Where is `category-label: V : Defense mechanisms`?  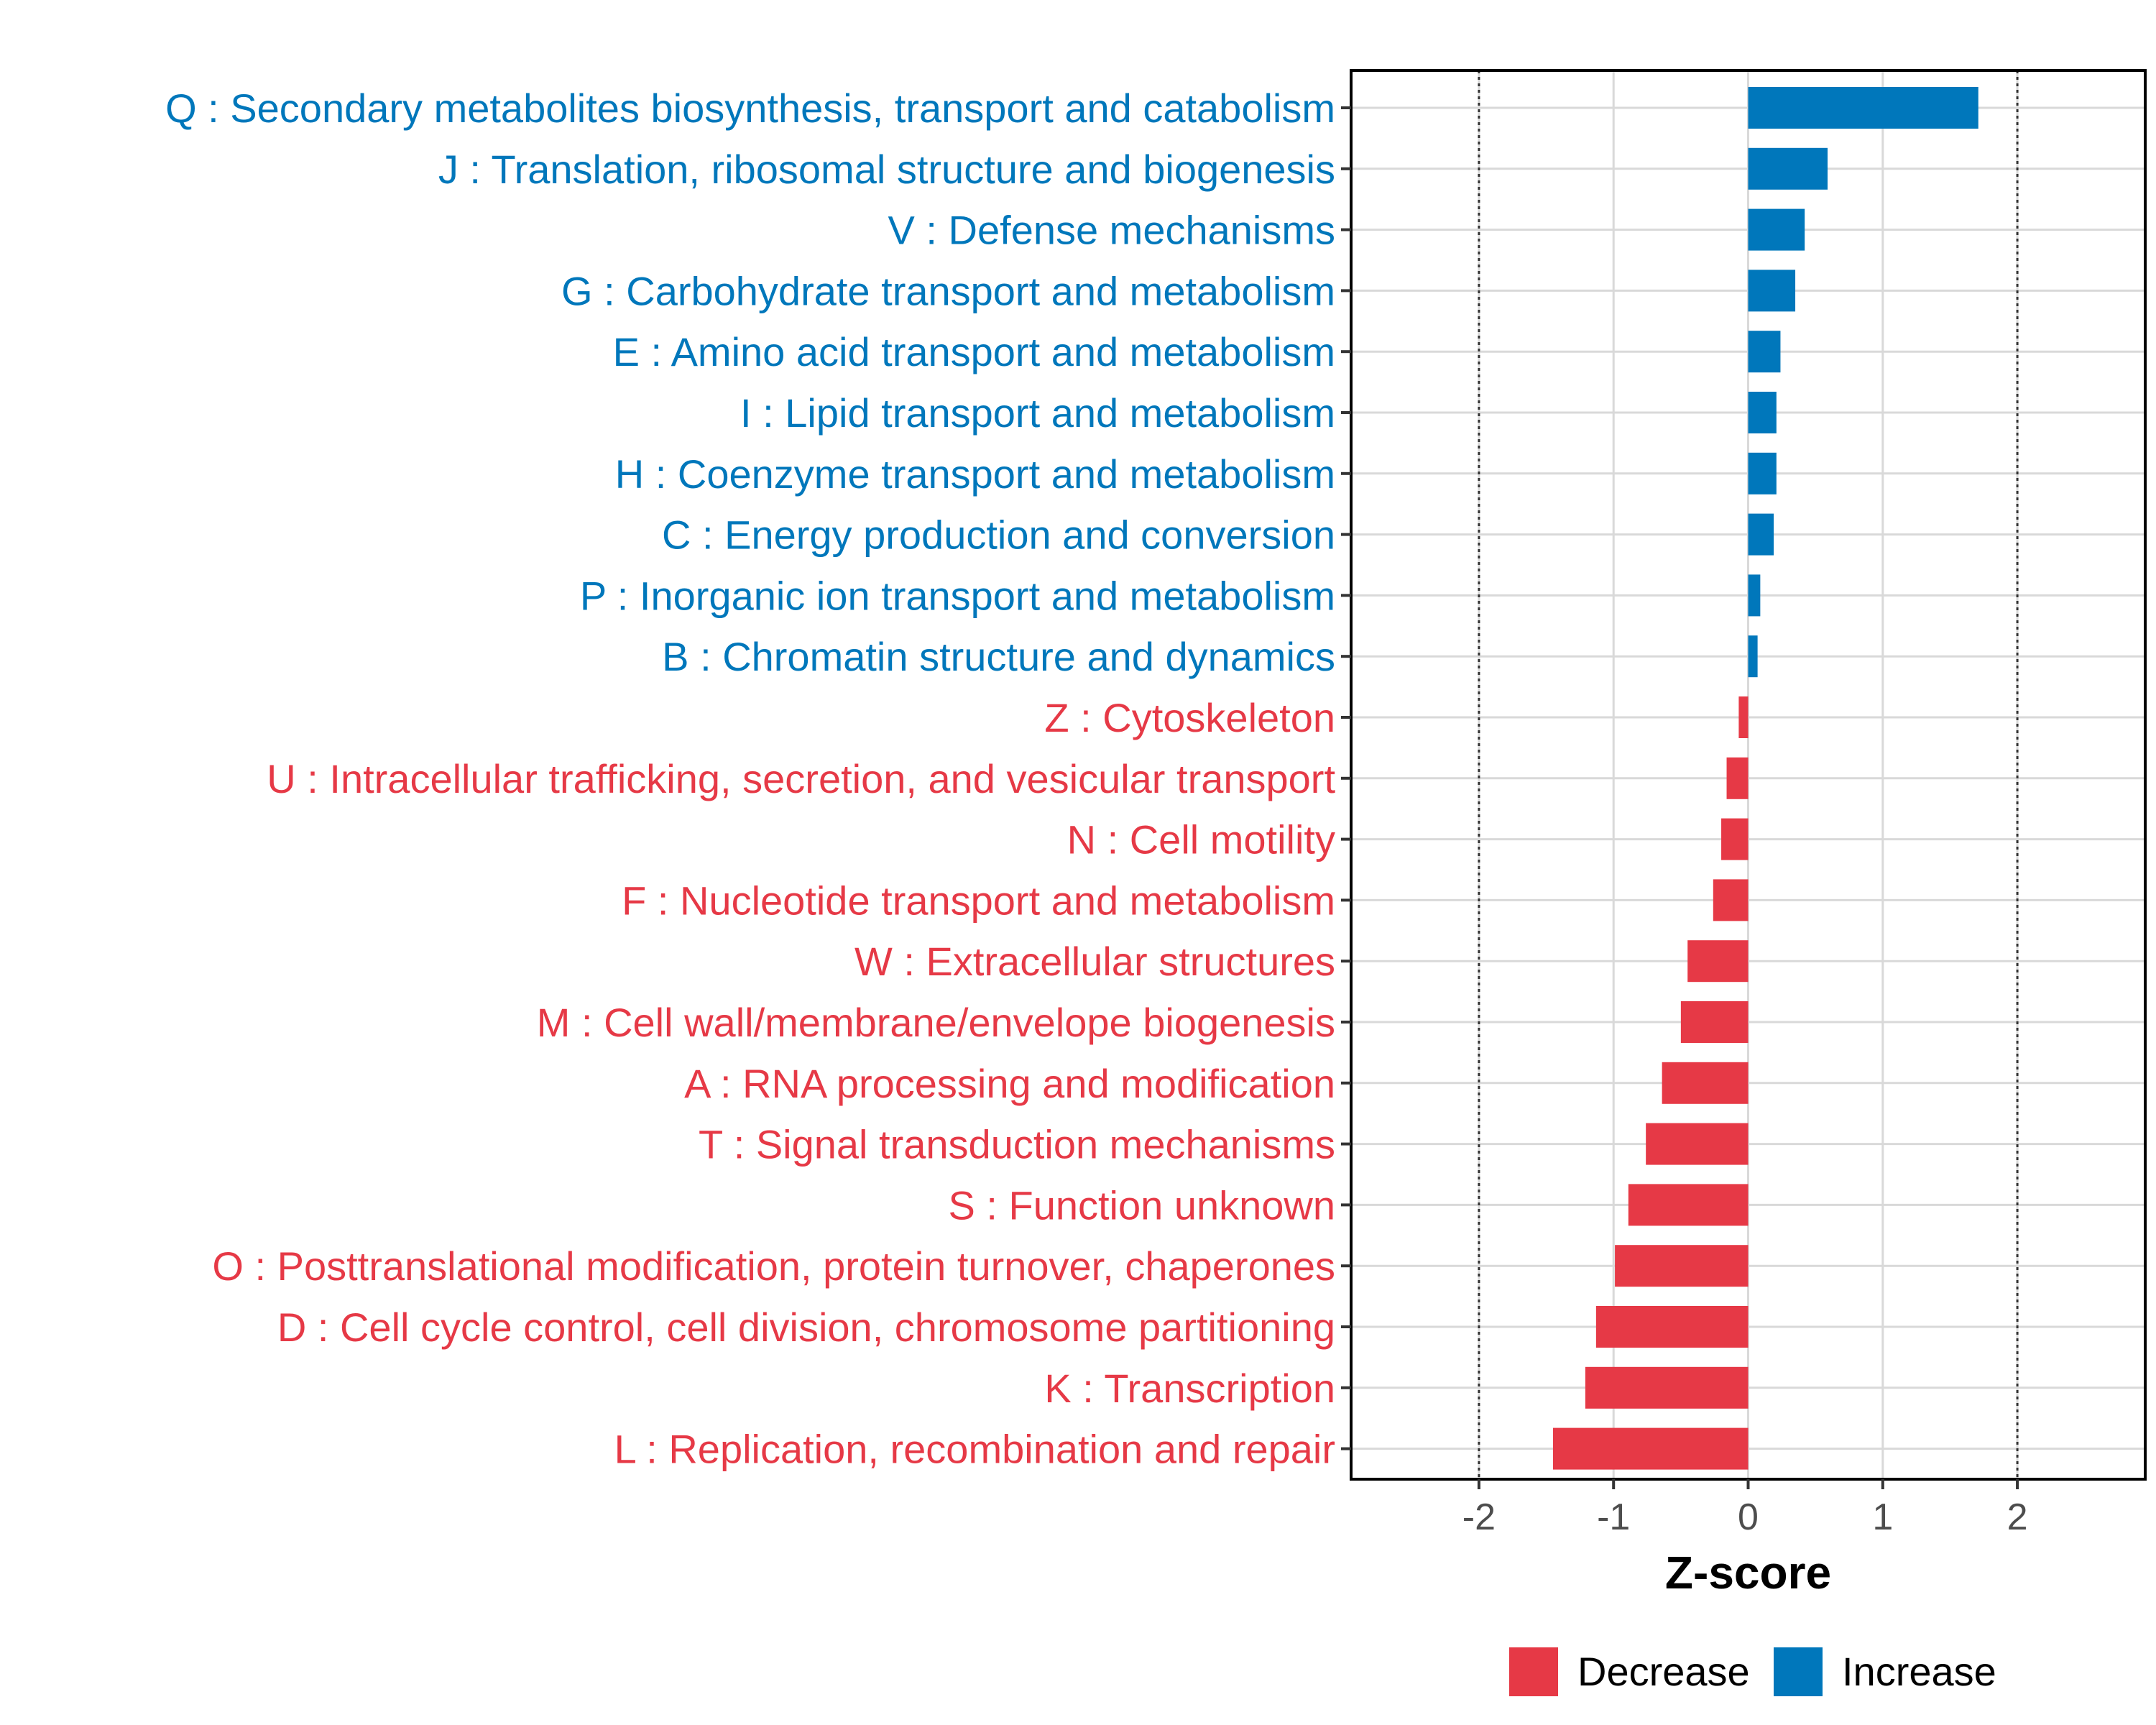 category-label: V : Defense mechanisms is located at coordinates (1111, 230).